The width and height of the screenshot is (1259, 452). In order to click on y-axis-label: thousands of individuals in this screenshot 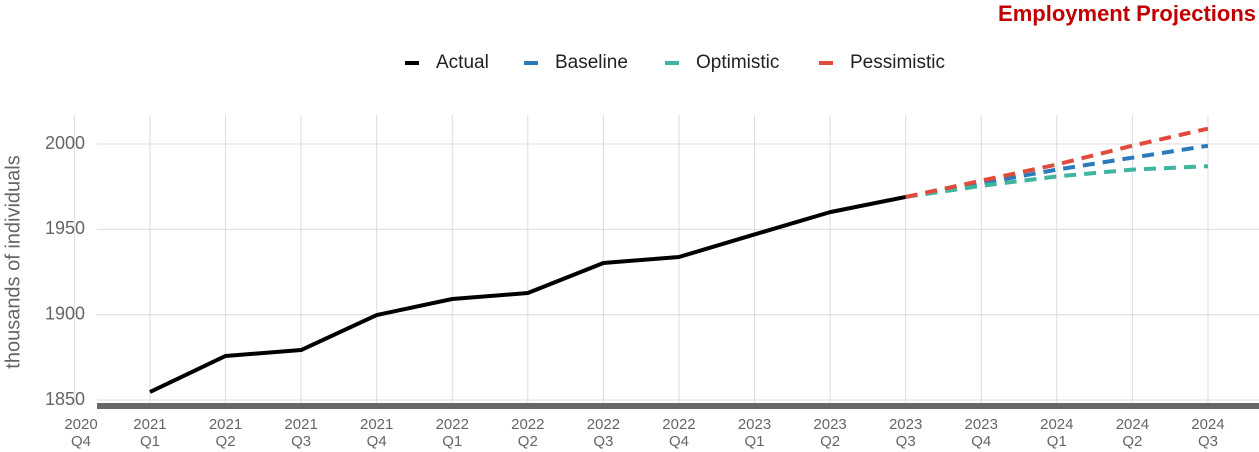, I will do `click(13, 261)`.